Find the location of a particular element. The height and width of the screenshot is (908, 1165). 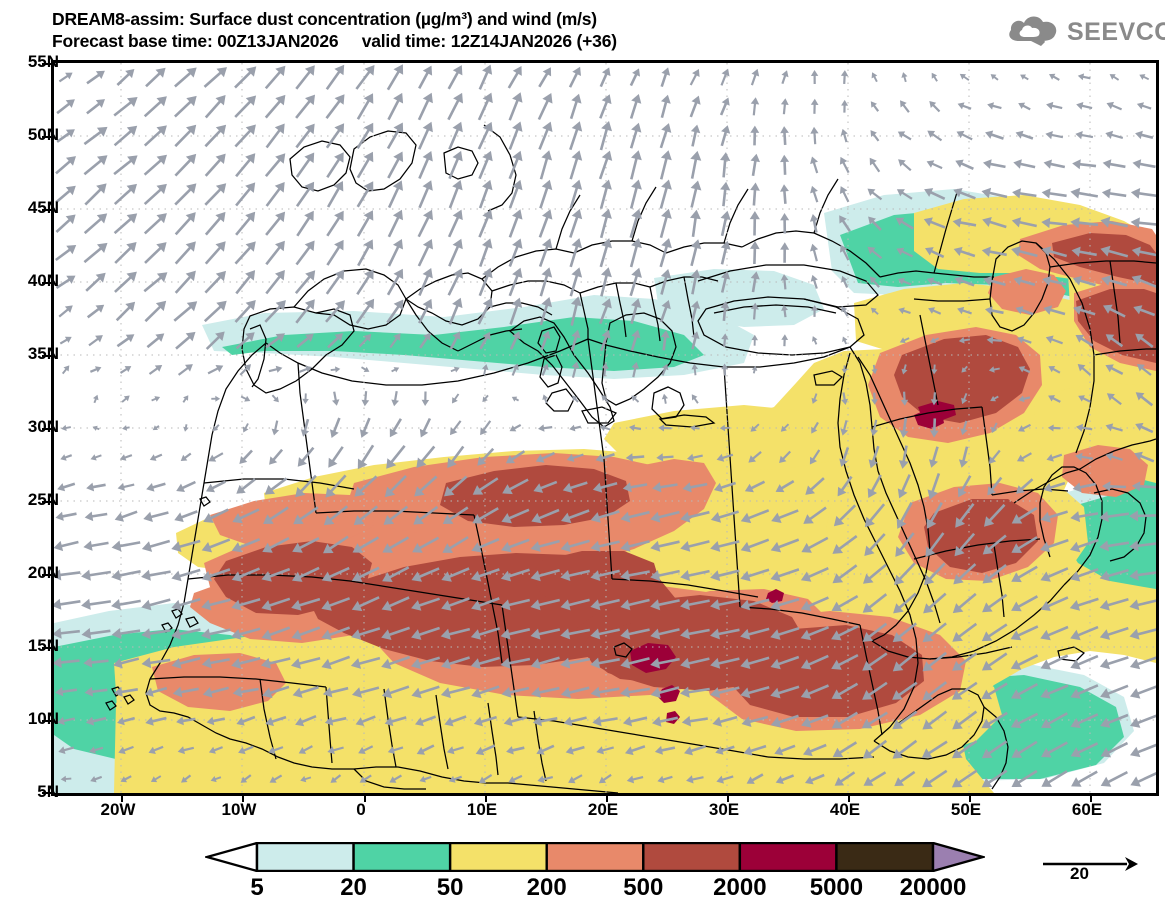

cloud-icon is located at coordinates (1035, 30).